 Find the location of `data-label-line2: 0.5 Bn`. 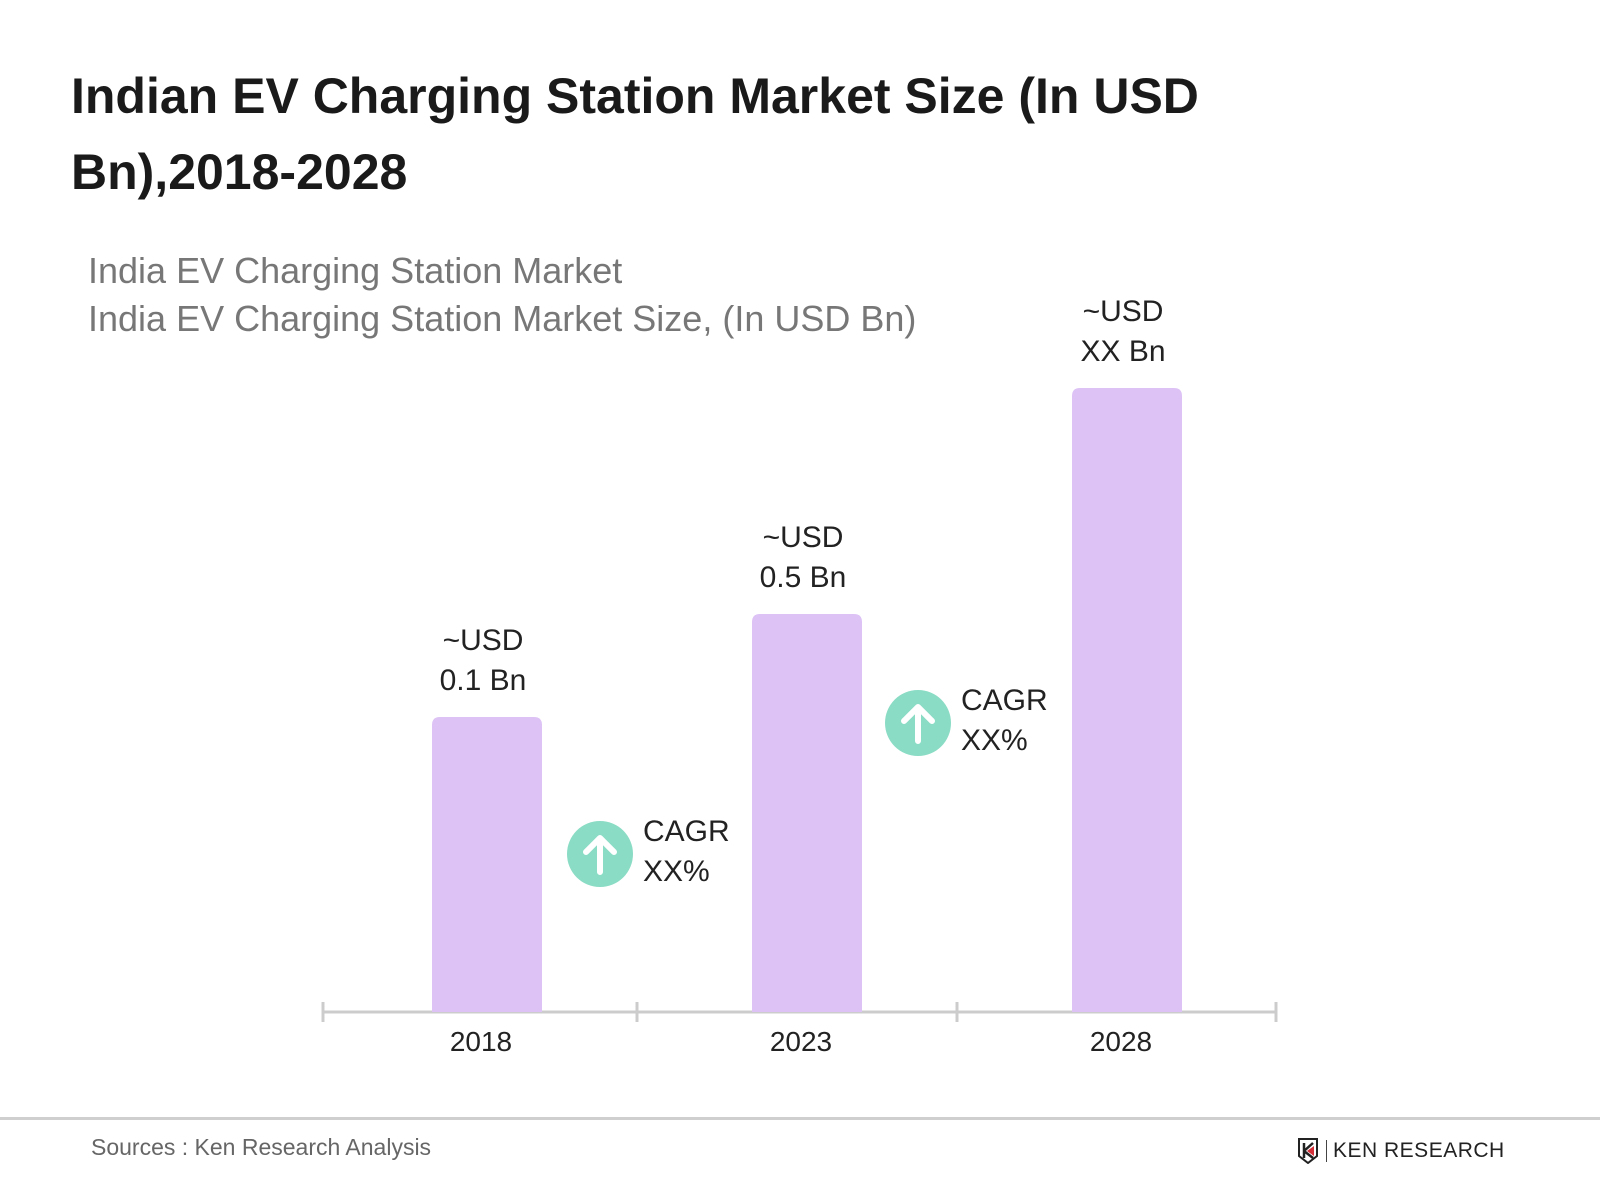

data-label-line2: 0.5 Bn is located at coordinates (803, 577).